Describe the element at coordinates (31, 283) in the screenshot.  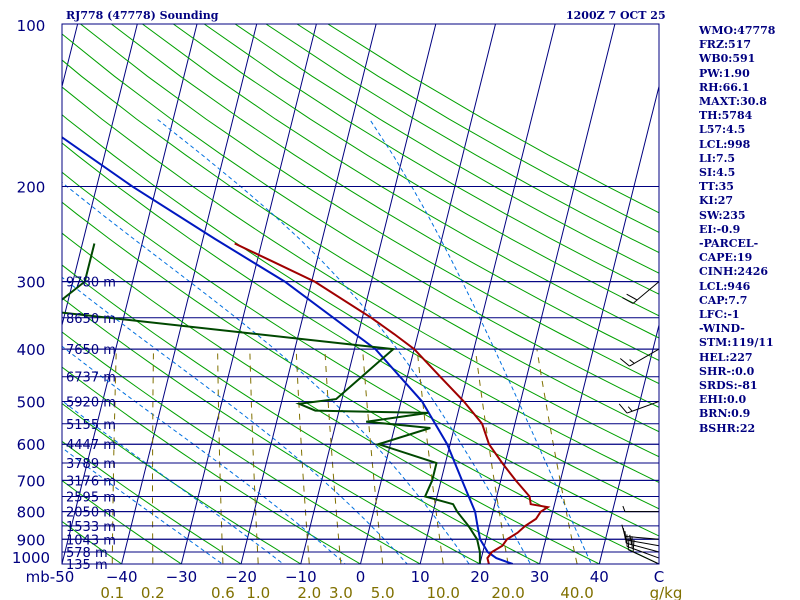
I see `pressure-tick-label: 300` at that location.